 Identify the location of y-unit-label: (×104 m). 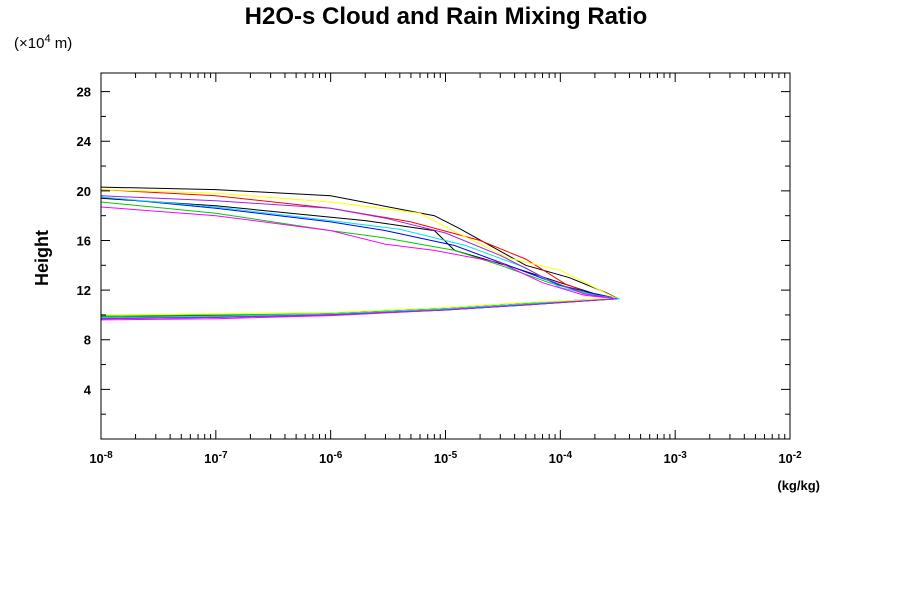
(43, 42).